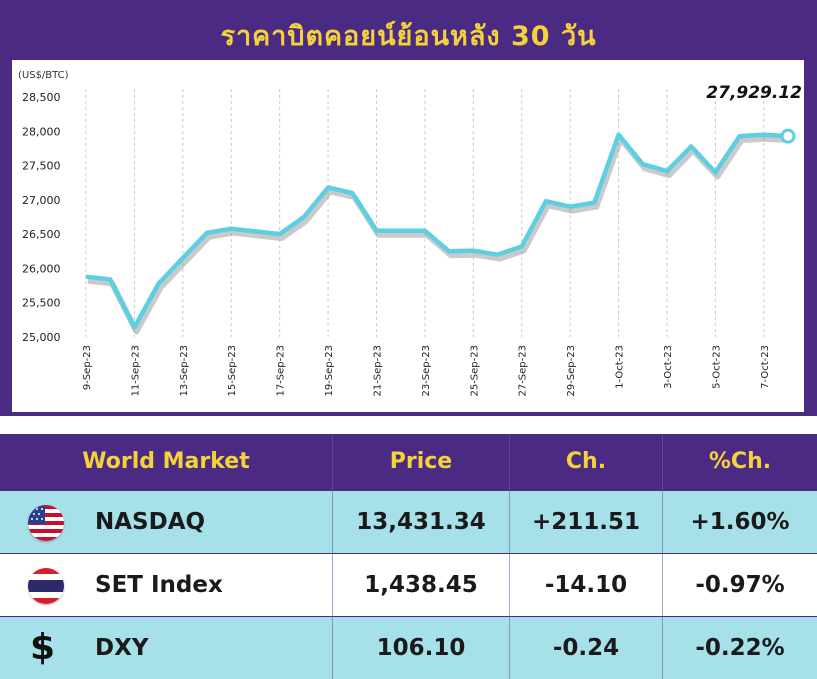 The height and width of the screenshot is (679, 817). I want to click on x-tick-label: 21-Sep-23, so click(377, 371).